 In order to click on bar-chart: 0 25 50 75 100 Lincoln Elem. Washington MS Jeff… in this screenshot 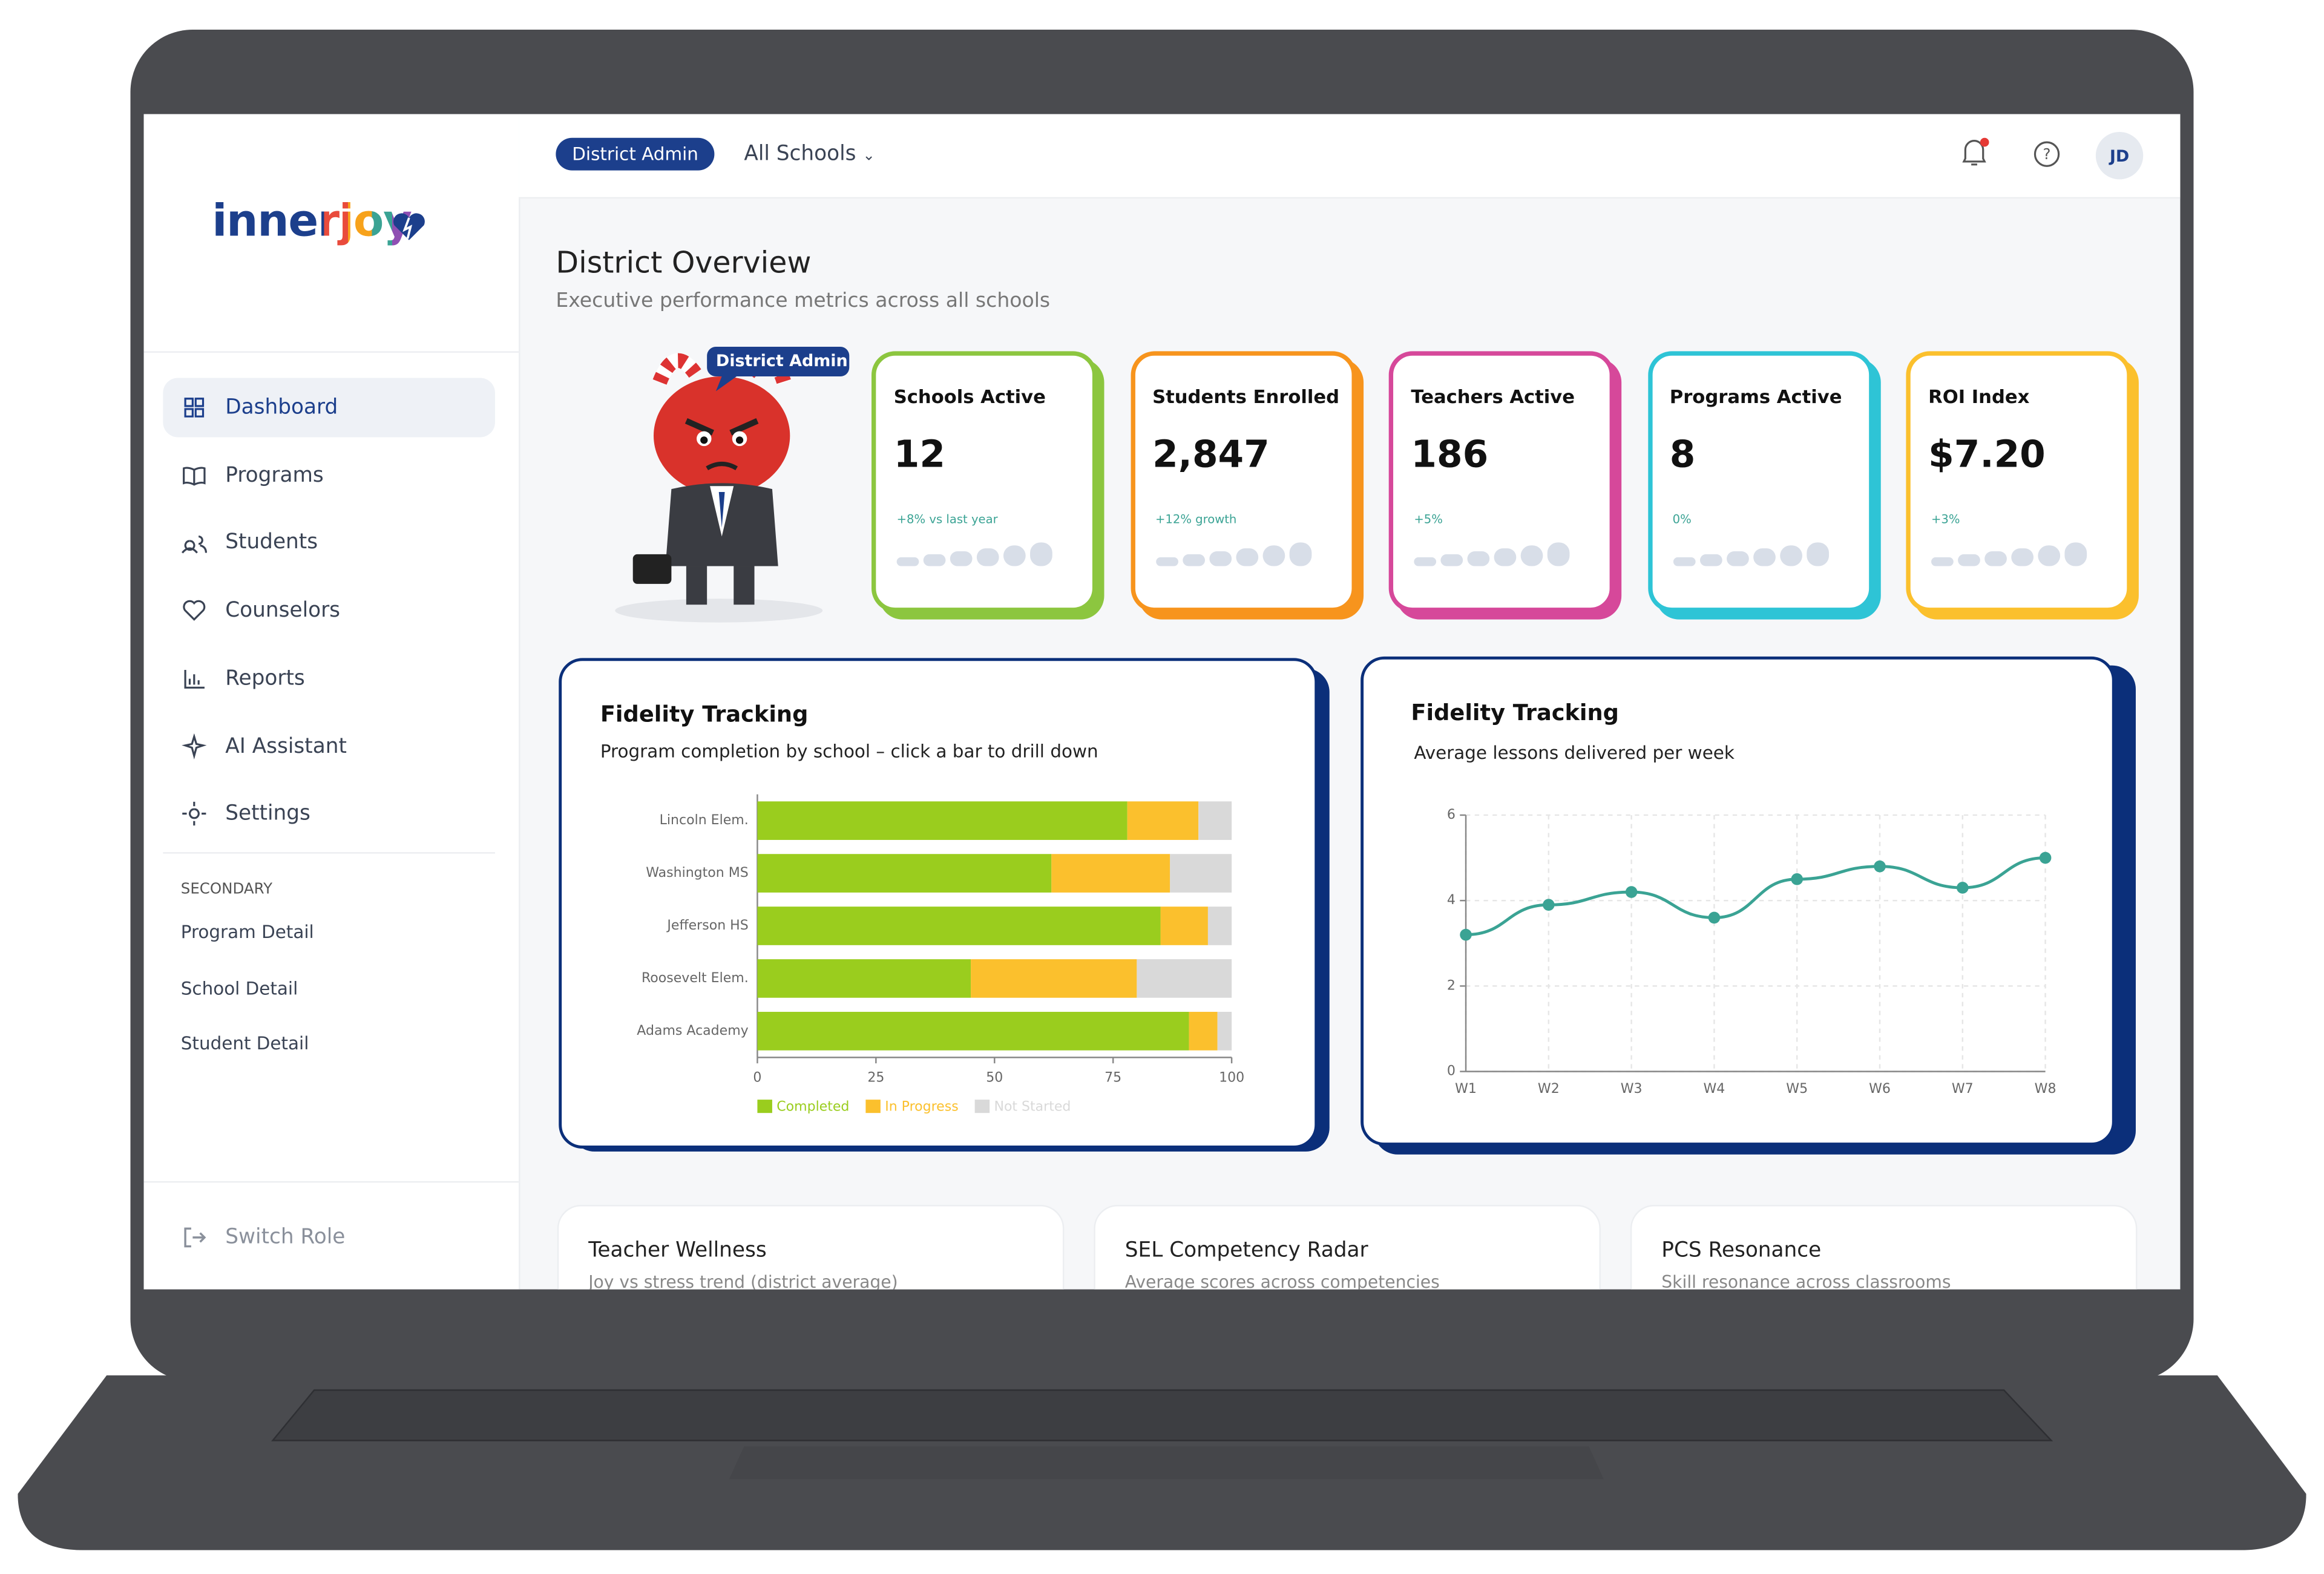, I will do `click(940, 954)`.